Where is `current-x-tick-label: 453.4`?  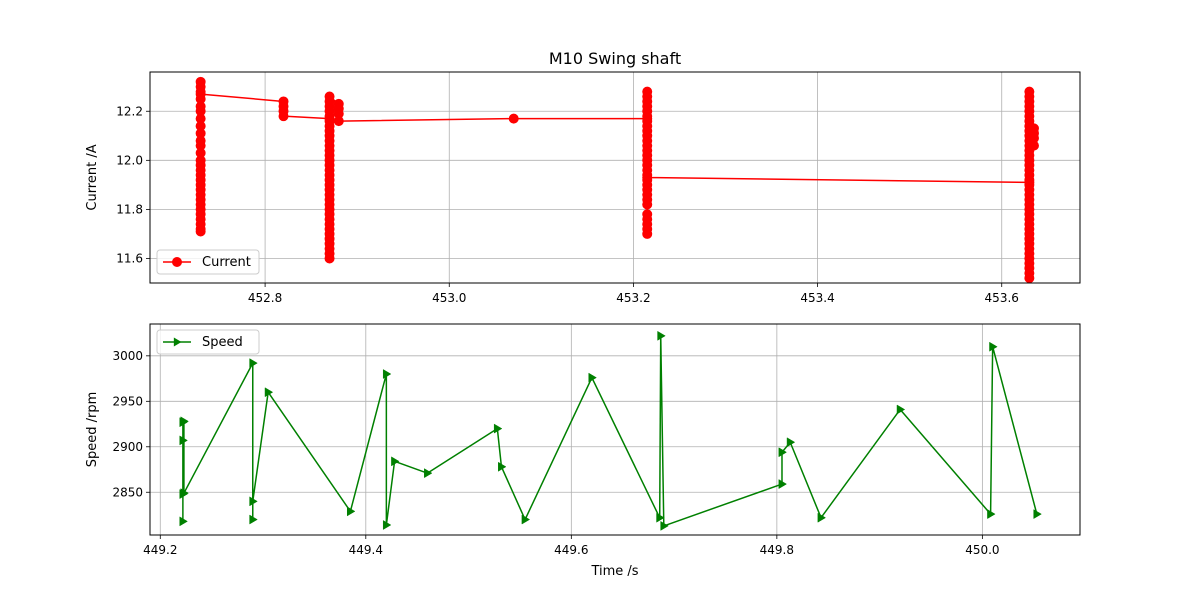
current-x-tick-label: 453.4 is located at coordinates (817, 298).